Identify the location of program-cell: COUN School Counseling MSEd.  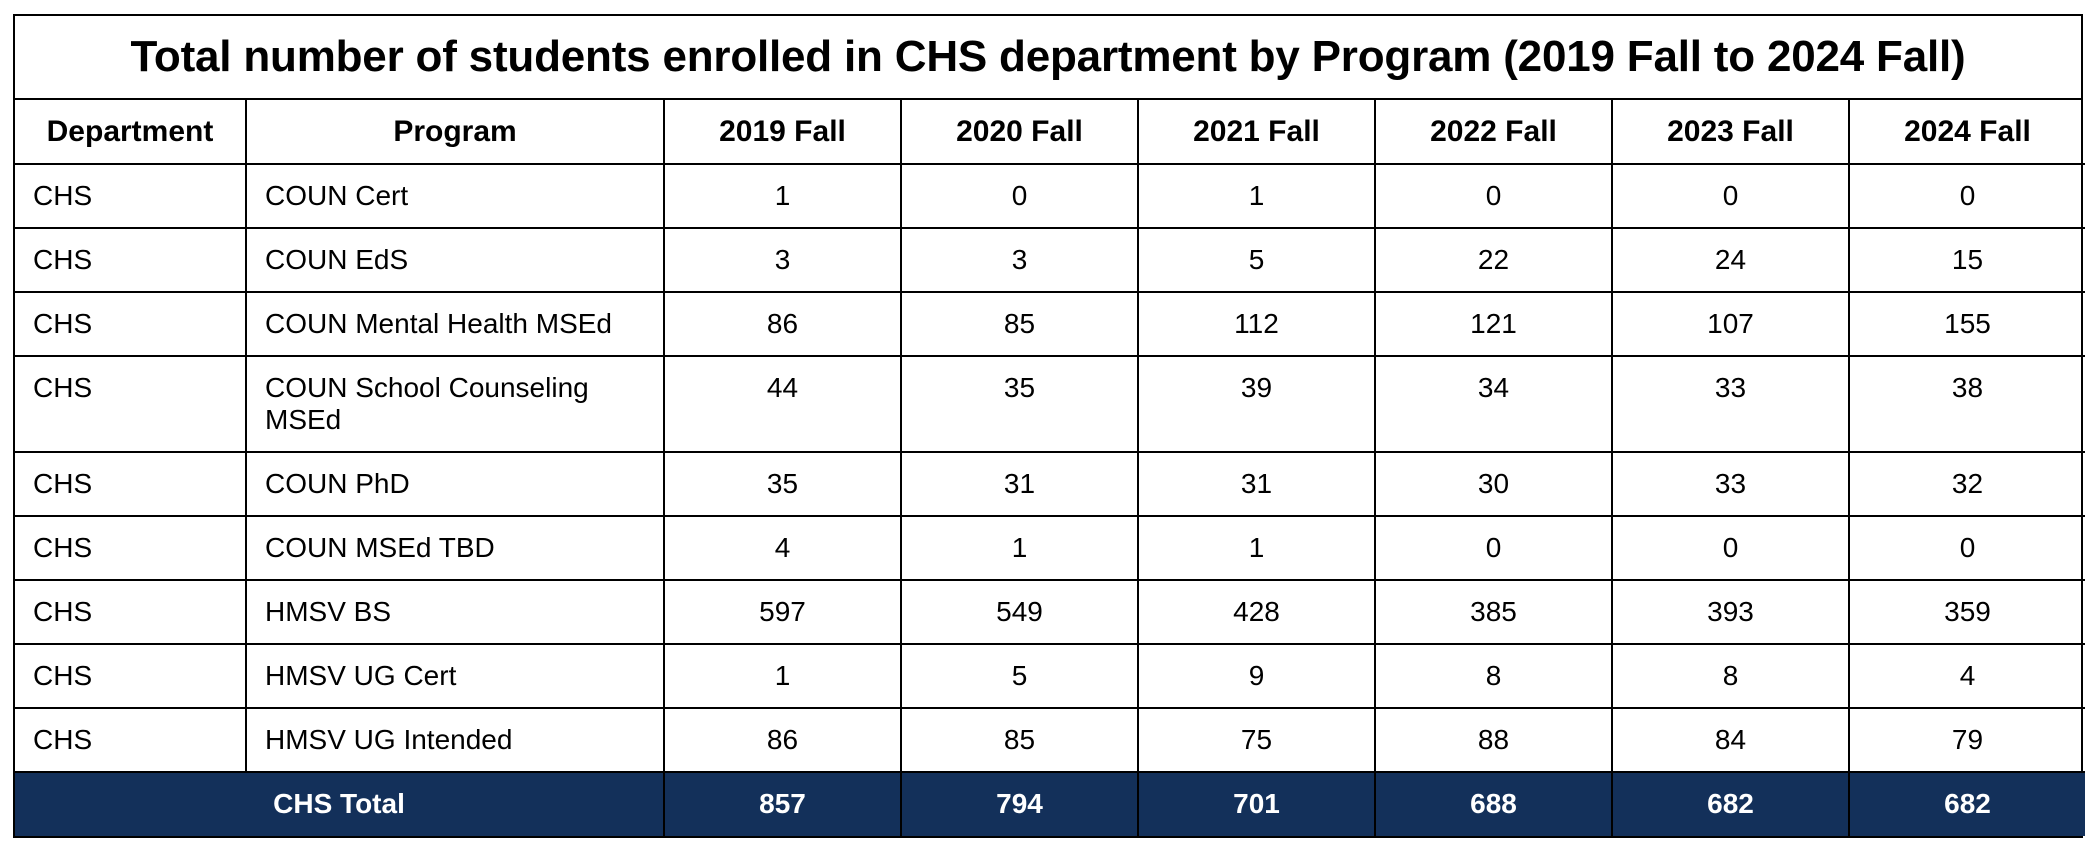
(455, 404).